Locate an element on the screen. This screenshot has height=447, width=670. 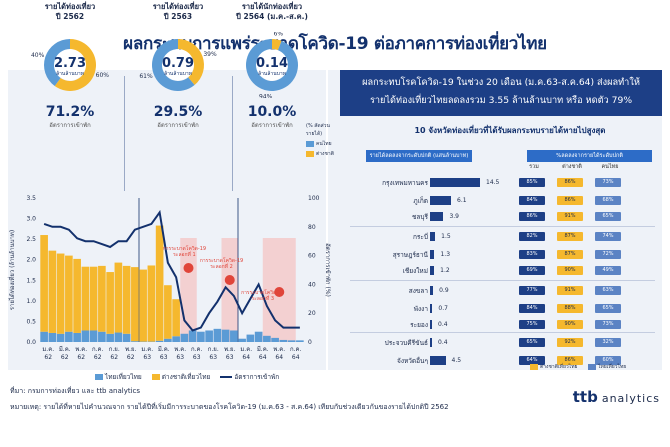
province-name: ภูเก็ต is located at coordinates (420, 201).